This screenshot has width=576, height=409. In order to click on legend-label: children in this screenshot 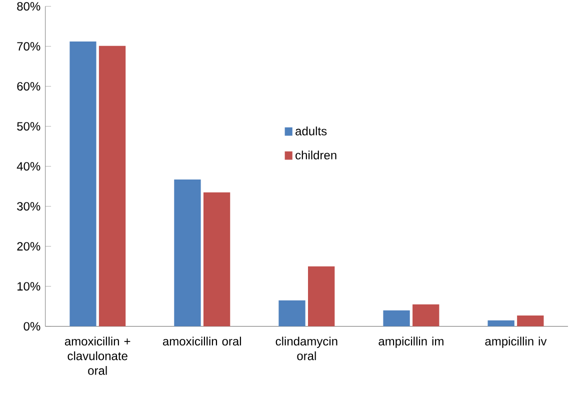, I will do `click(316, 155)`.